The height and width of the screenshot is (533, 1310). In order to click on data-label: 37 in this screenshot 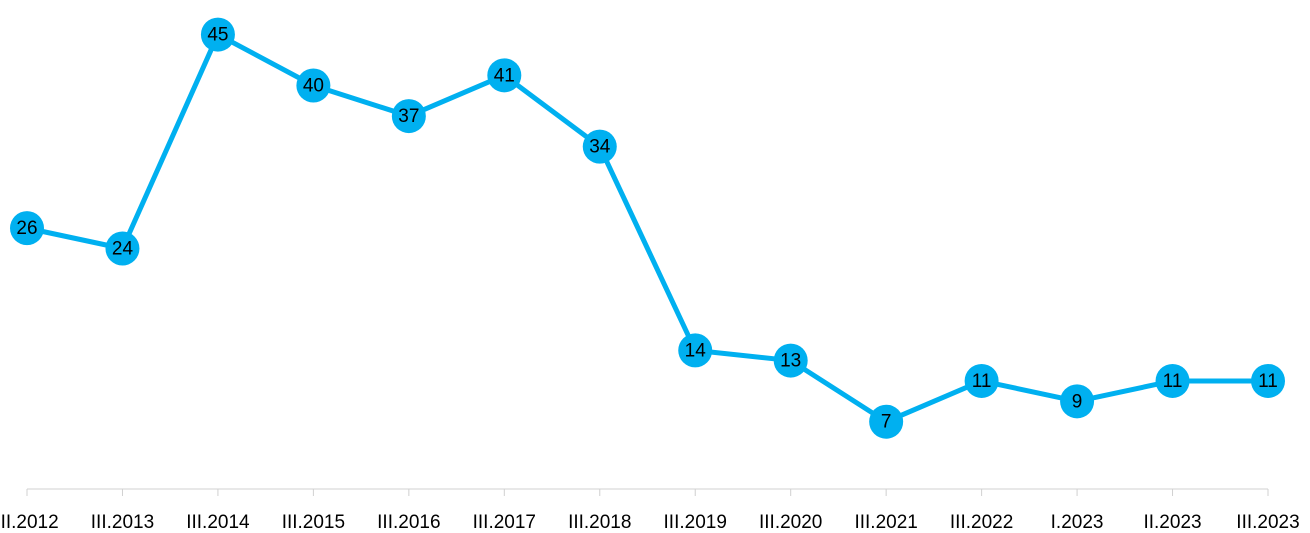, I will do `click(408, 116)`.